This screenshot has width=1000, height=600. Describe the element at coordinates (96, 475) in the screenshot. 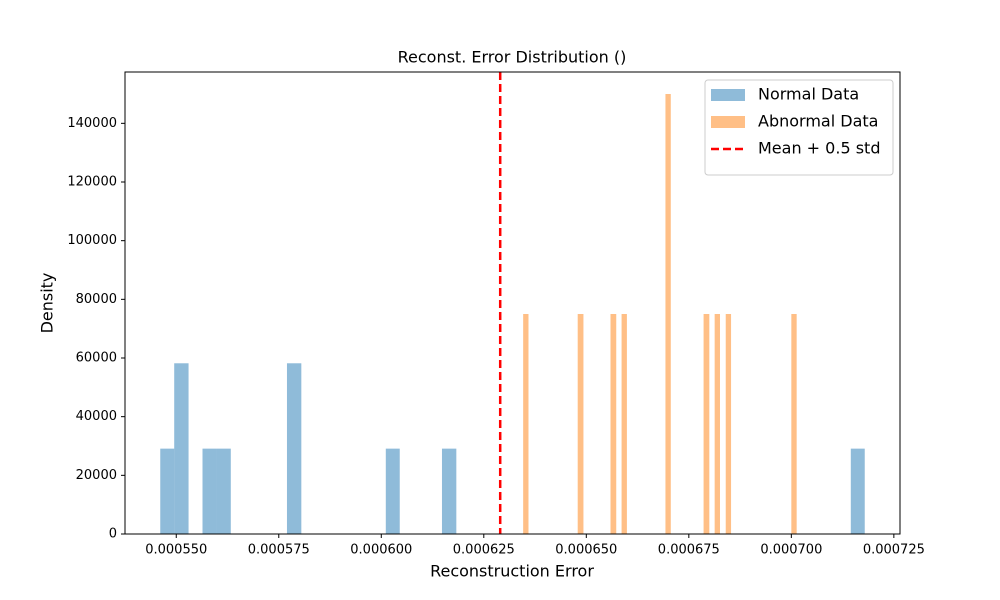

I see `y-tick-label: 20000` at that location.